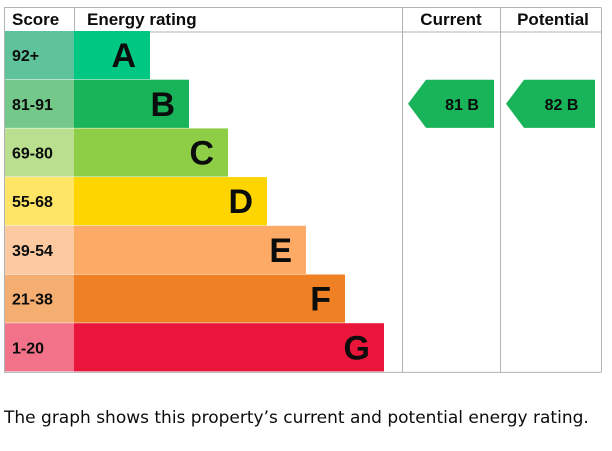 The height and width of the screenshot is (451, 612). What do you see at coordinates (357, 348) in the screenshot?
I see `band-letter: G` at bounding box center [357, 348].